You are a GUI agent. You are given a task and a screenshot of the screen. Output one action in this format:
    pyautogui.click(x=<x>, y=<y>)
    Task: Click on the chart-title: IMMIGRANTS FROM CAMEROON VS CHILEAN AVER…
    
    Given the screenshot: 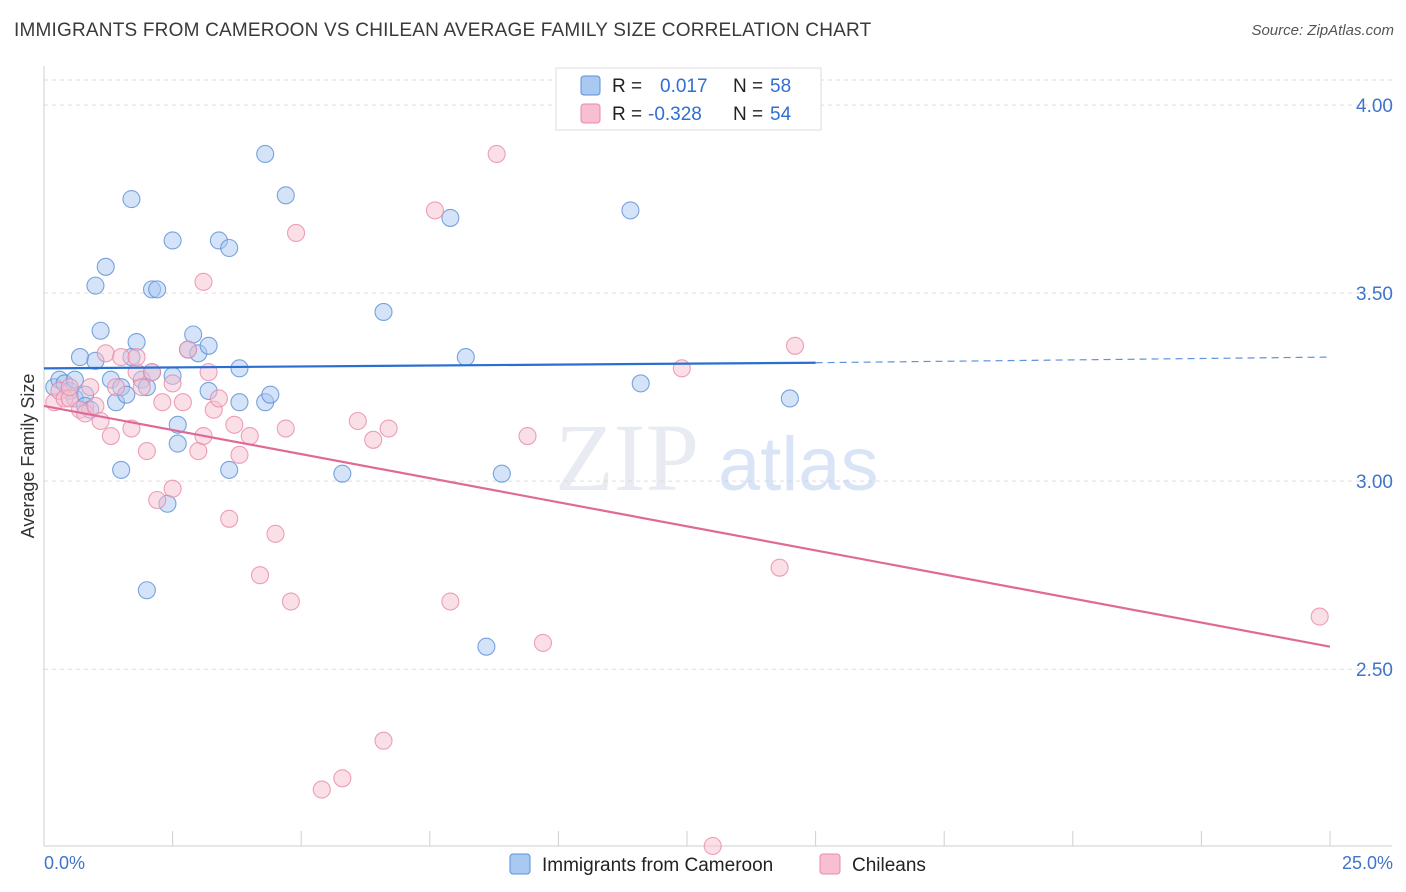 What is the action you would take?
    pyautogui.click(x=443, y=30)
    